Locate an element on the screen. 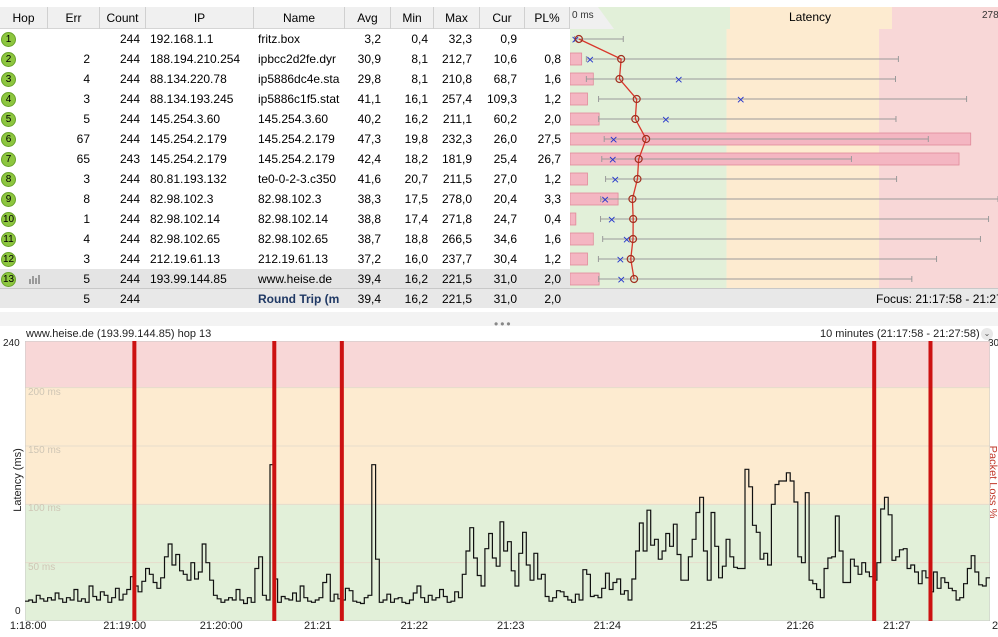 This screenshot has width=998, height=637. table-row: 1 244 192.168.1.1 fritz.box 3,2 0,4 32,3 0,9 is located at coordinates (285, 39).